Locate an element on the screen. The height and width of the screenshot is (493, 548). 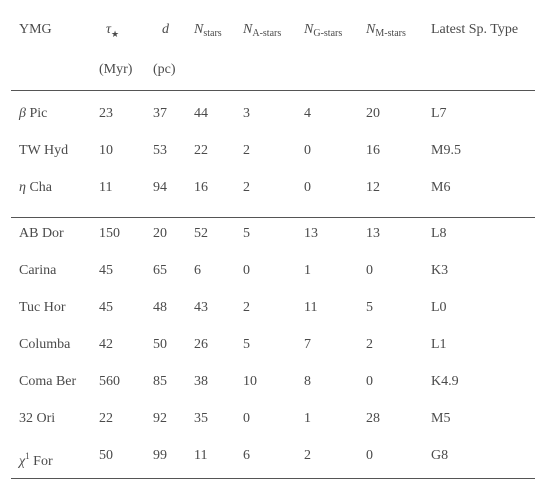
cell-ymg-name: η Cha is located at coordinates (35, 188).